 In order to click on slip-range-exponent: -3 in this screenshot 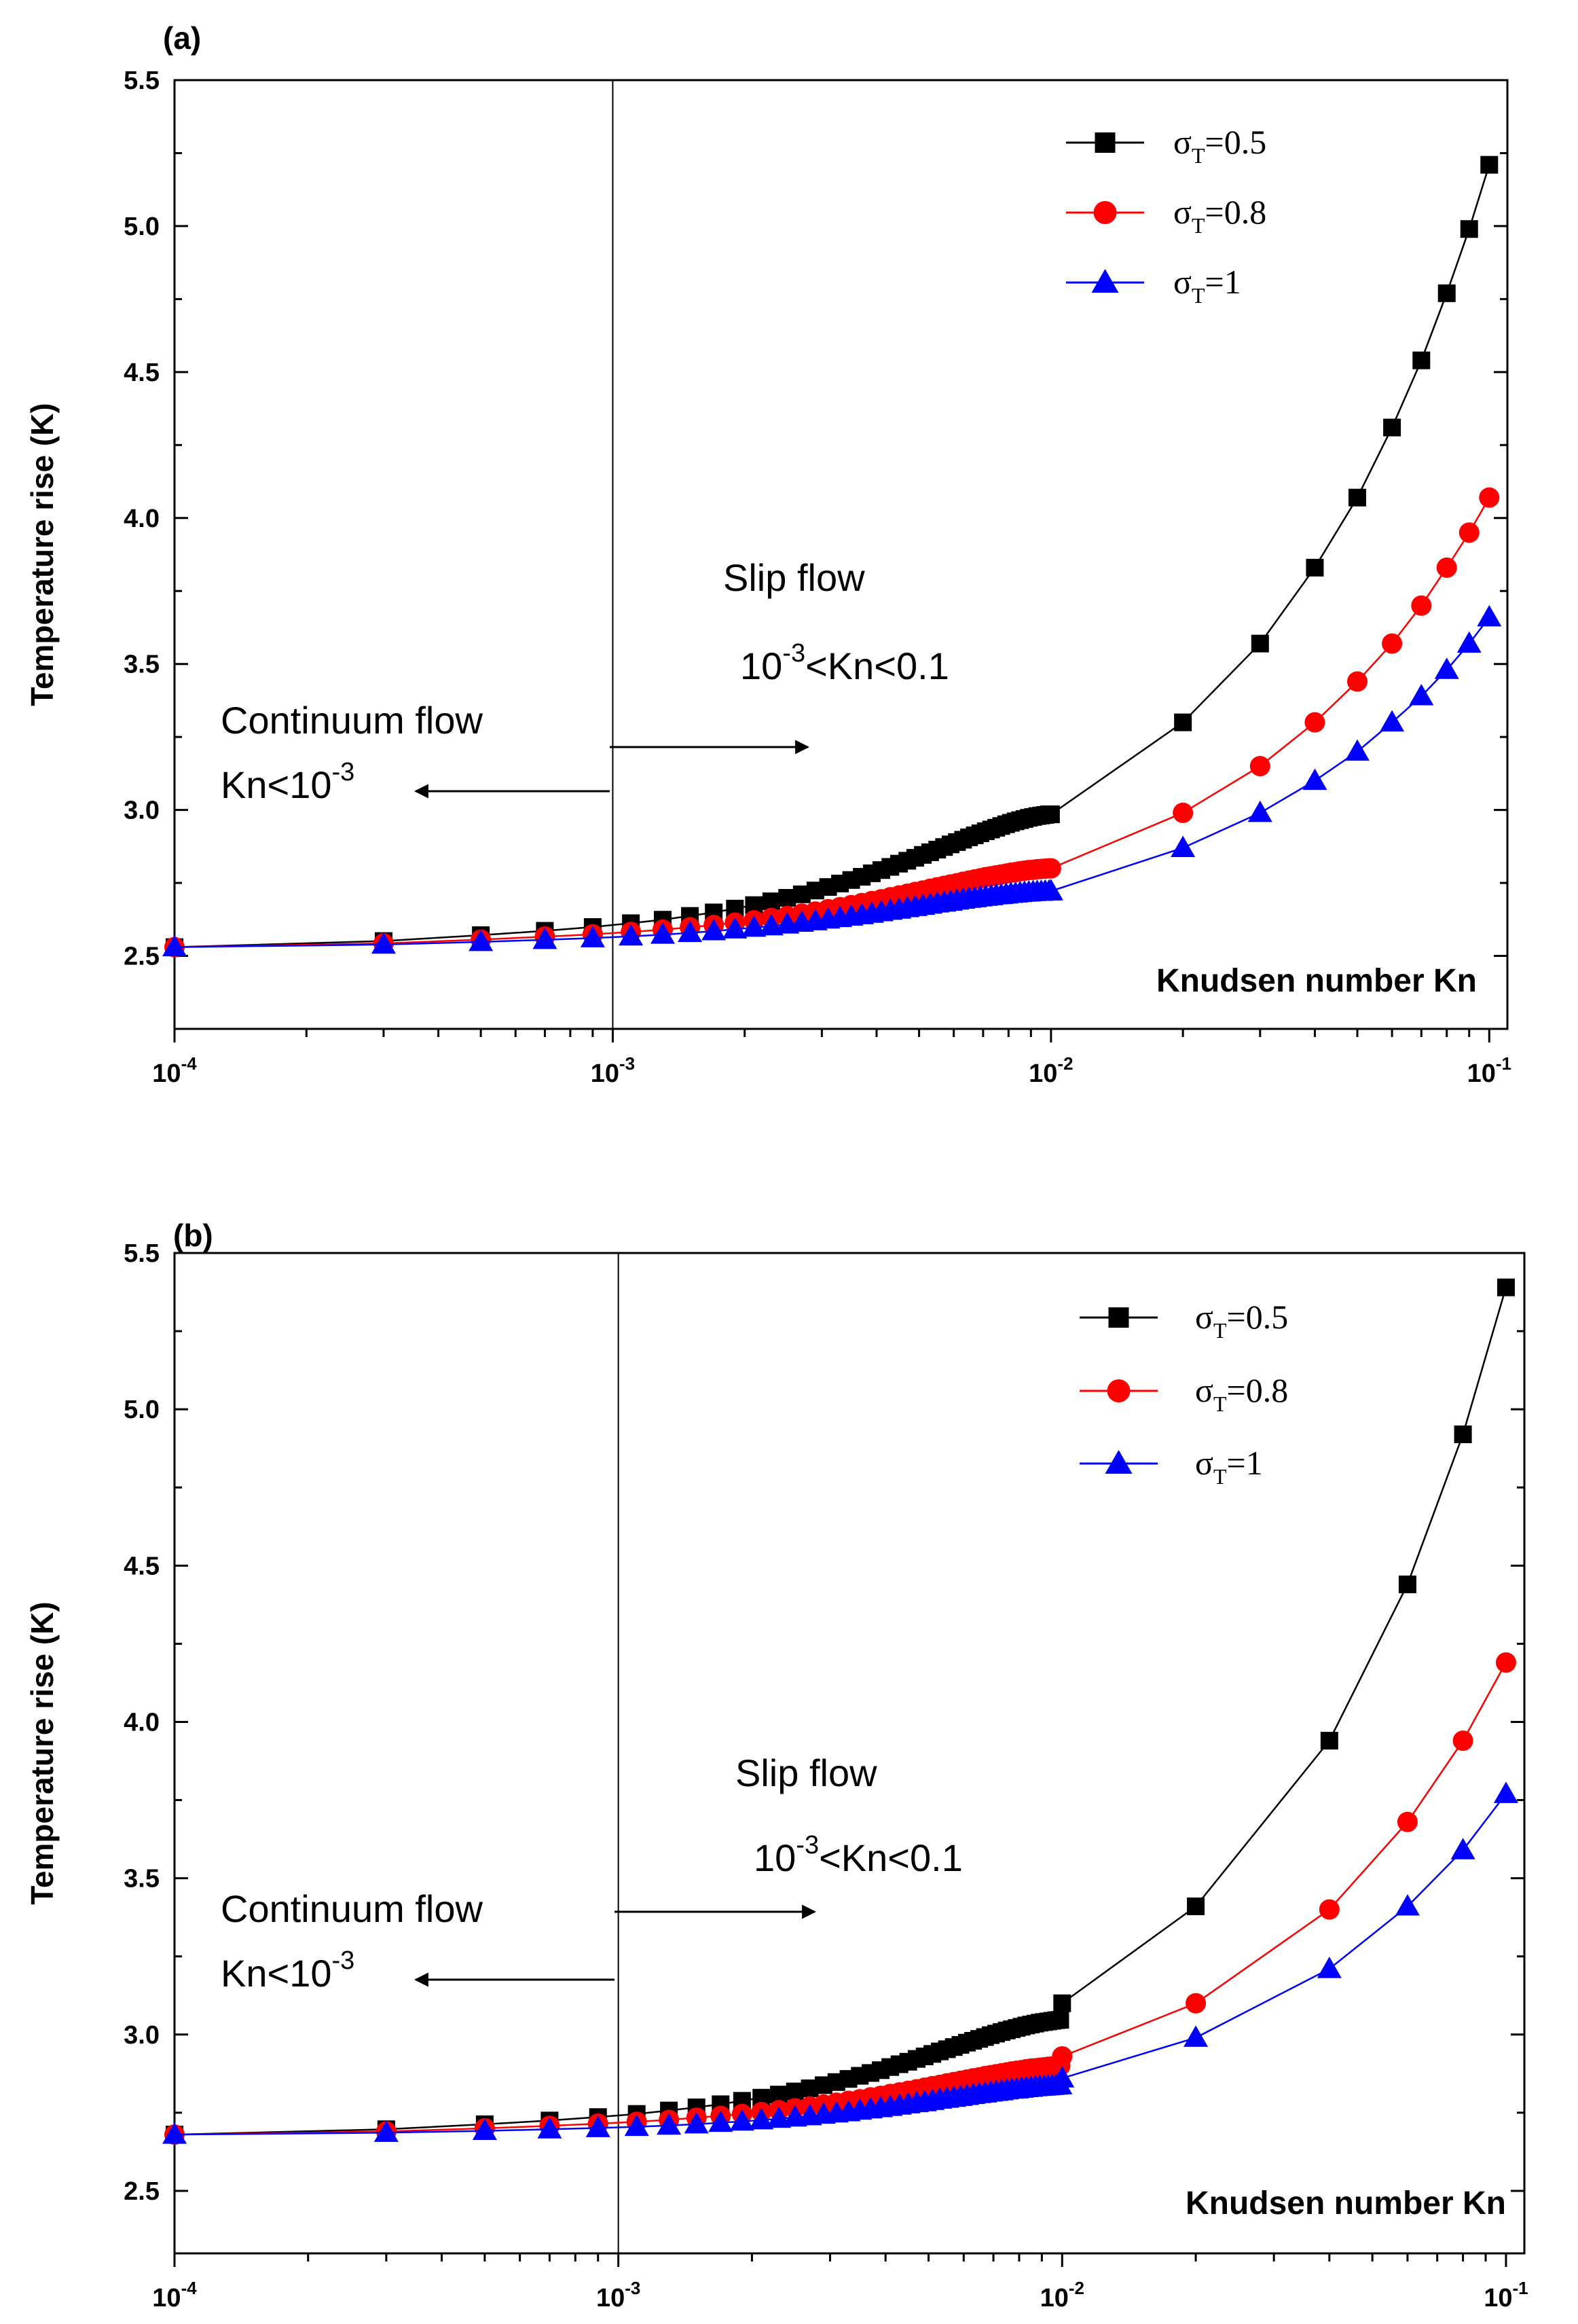, I will do `click(794, 653)`.